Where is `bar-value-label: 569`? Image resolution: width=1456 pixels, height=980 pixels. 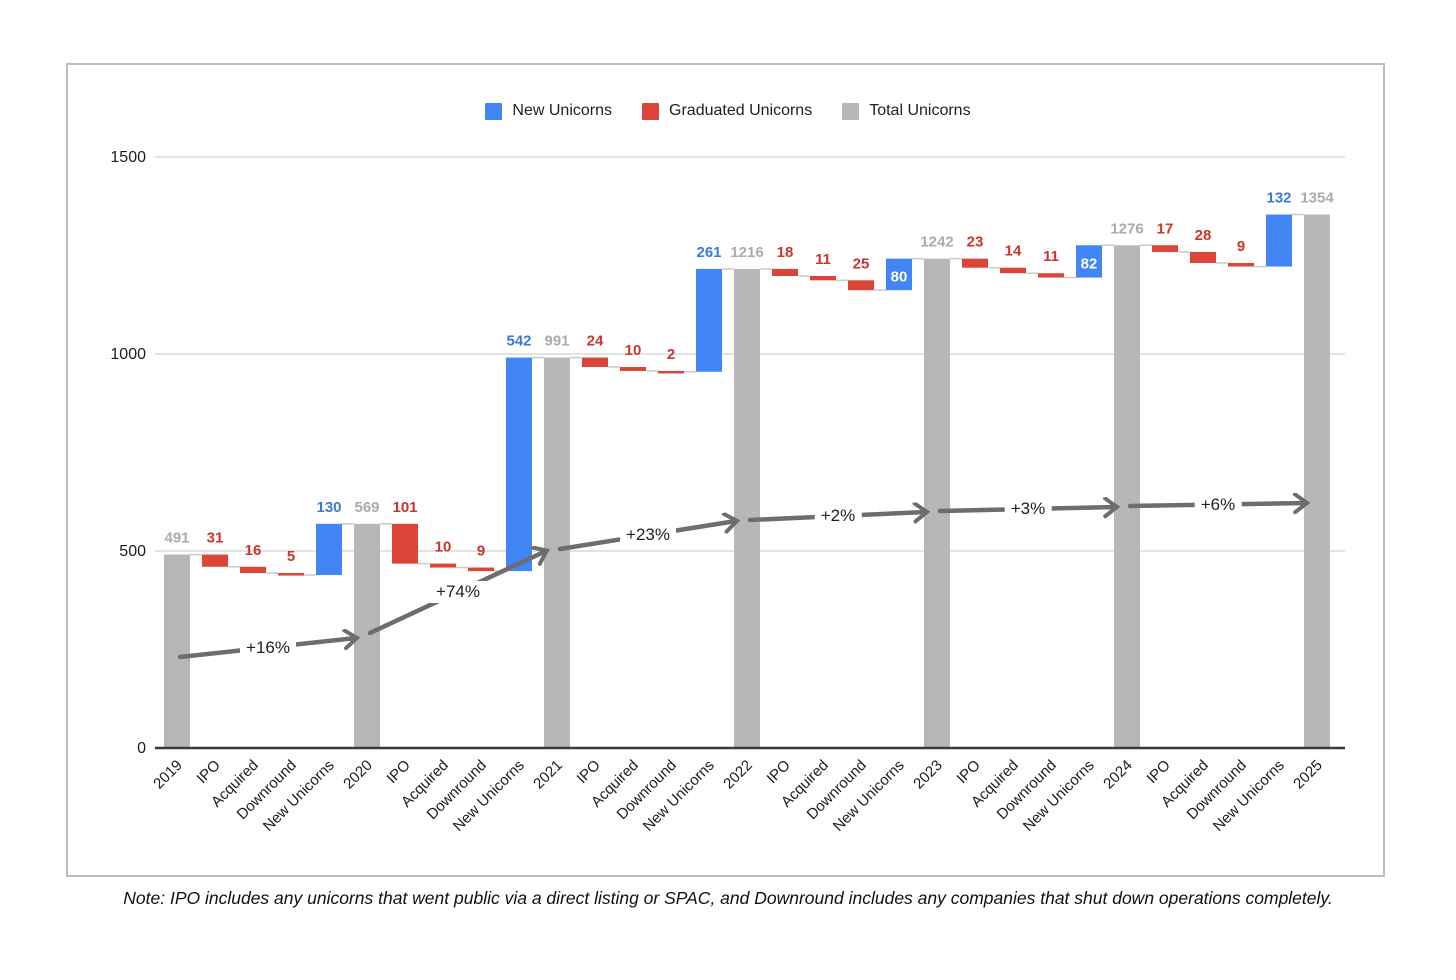
bar-value-label: 569 is located at coordinates (366, 507).